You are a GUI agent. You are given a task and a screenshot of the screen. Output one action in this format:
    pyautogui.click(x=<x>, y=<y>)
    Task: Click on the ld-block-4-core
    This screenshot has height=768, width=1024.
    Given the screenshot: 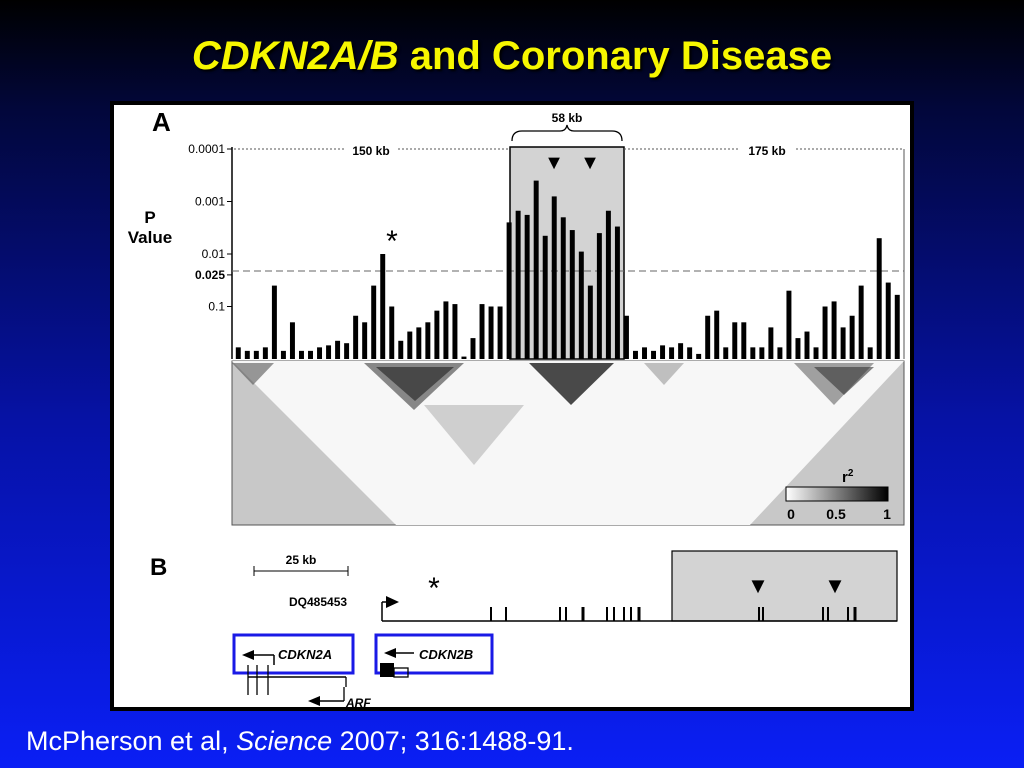 What is the action you would take?
    pyautogui.click(x=844, y=381)
    